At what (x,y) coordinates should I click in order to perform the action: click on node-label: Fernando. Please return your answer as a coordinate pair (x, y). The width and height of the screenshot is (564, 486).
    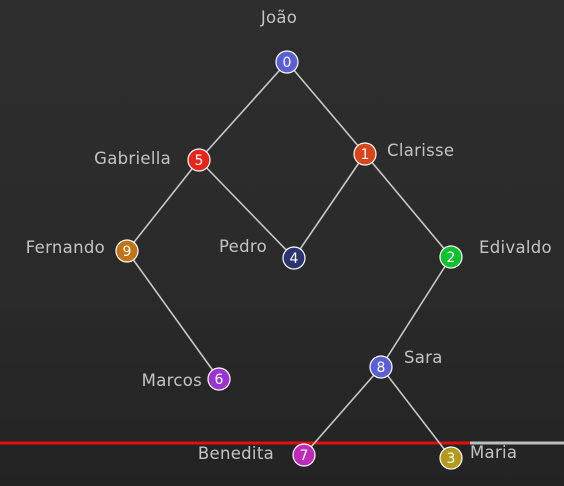
    Looking at the image, I should click on (65, 247).